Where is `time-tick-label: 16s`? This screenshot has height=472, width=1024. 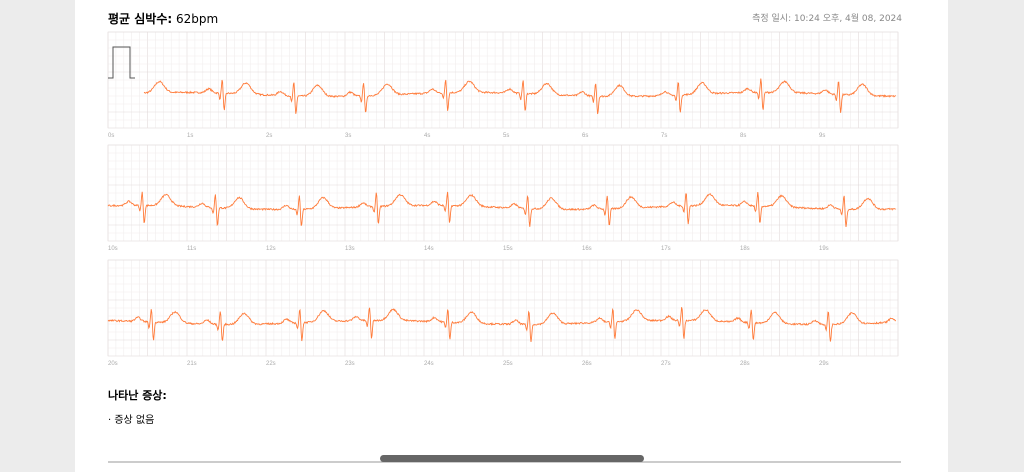 time-tick-label: 16s is located at coordinates (587, 249).